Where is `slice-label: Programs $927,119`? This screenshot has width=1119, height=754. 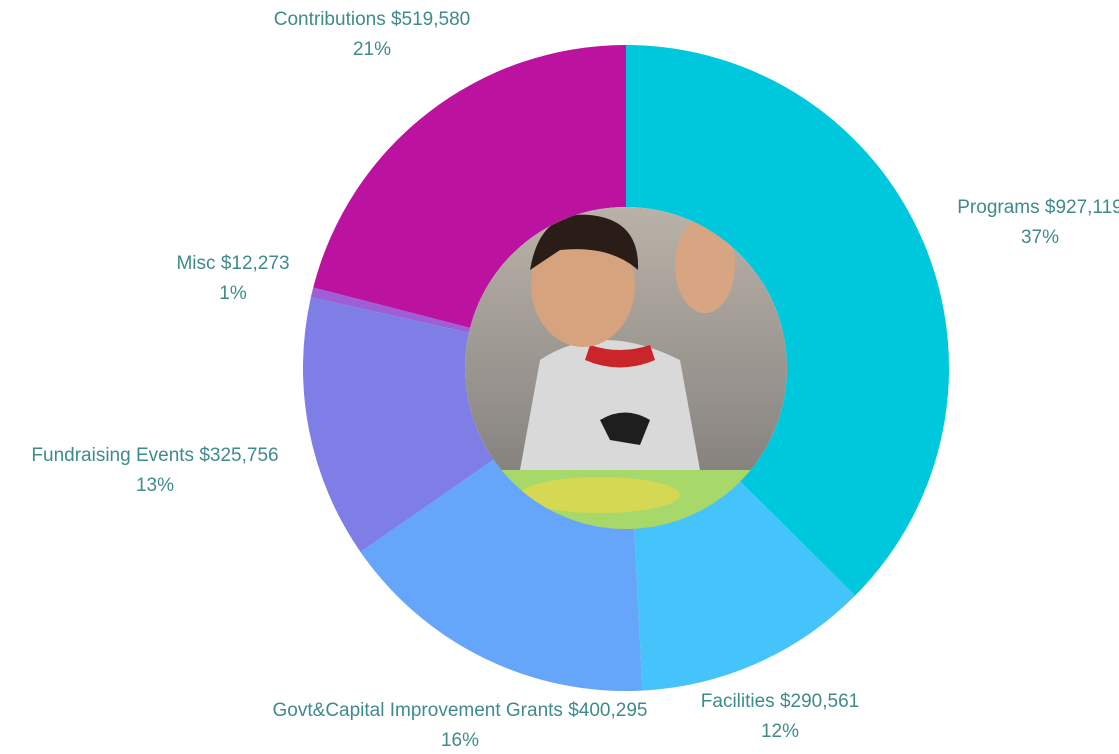
slice-label: Programs $927,119 is located at coordinates (1038, 207).